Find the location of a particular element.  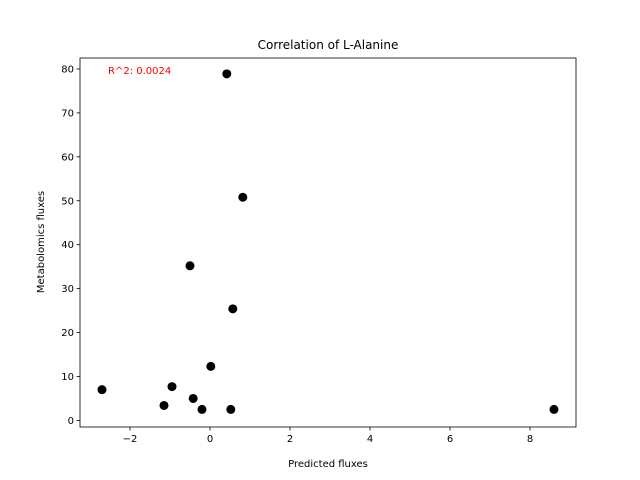

y-tick-label: 0 is located at coordinates (71, 421).